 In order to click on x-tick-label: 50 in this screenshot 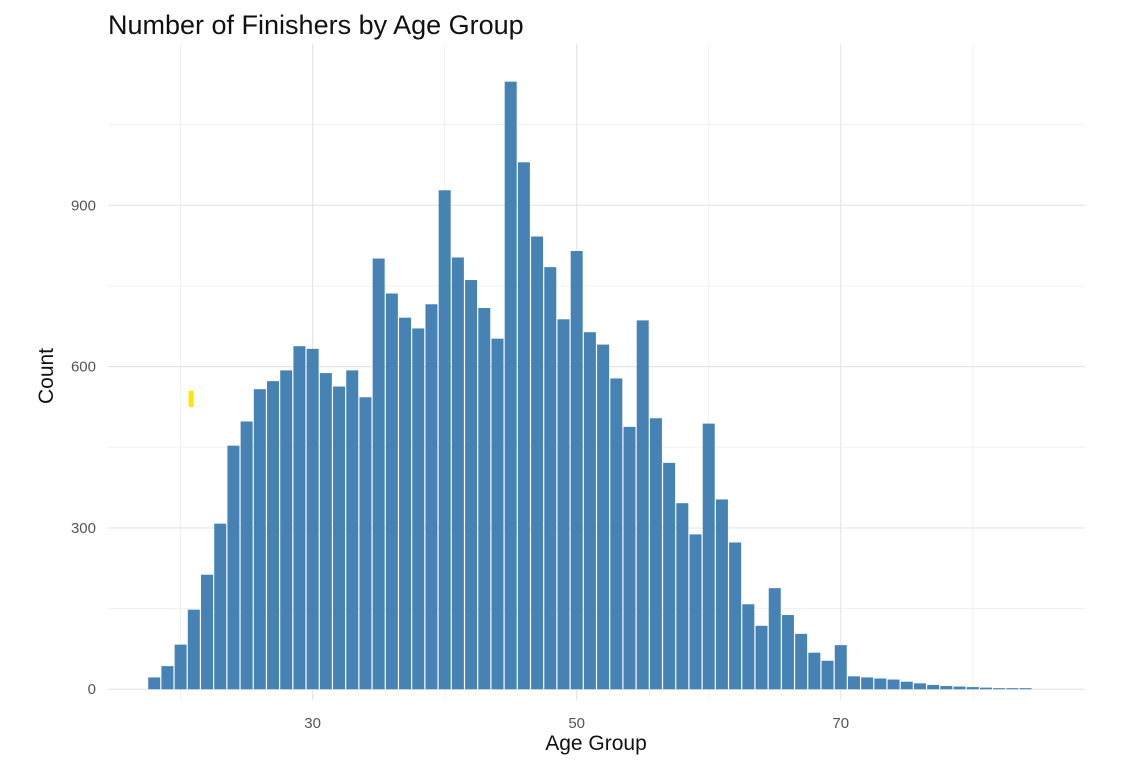, I will do `click(576, 723)`.